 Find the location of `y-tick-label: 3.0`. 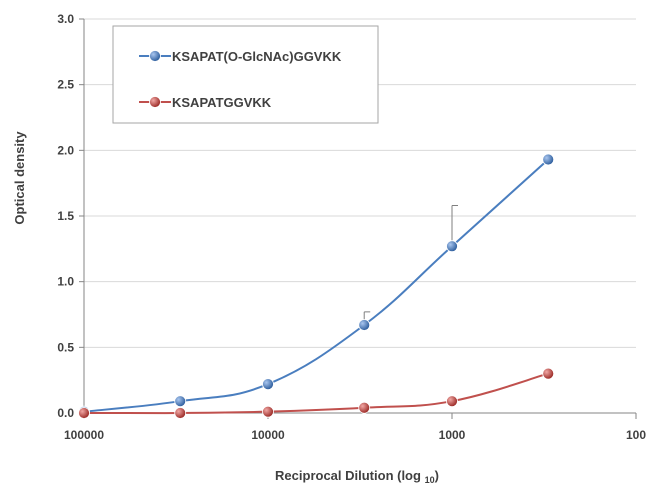

y-tick-label: 3.0 is located at coordinates (65, 19).